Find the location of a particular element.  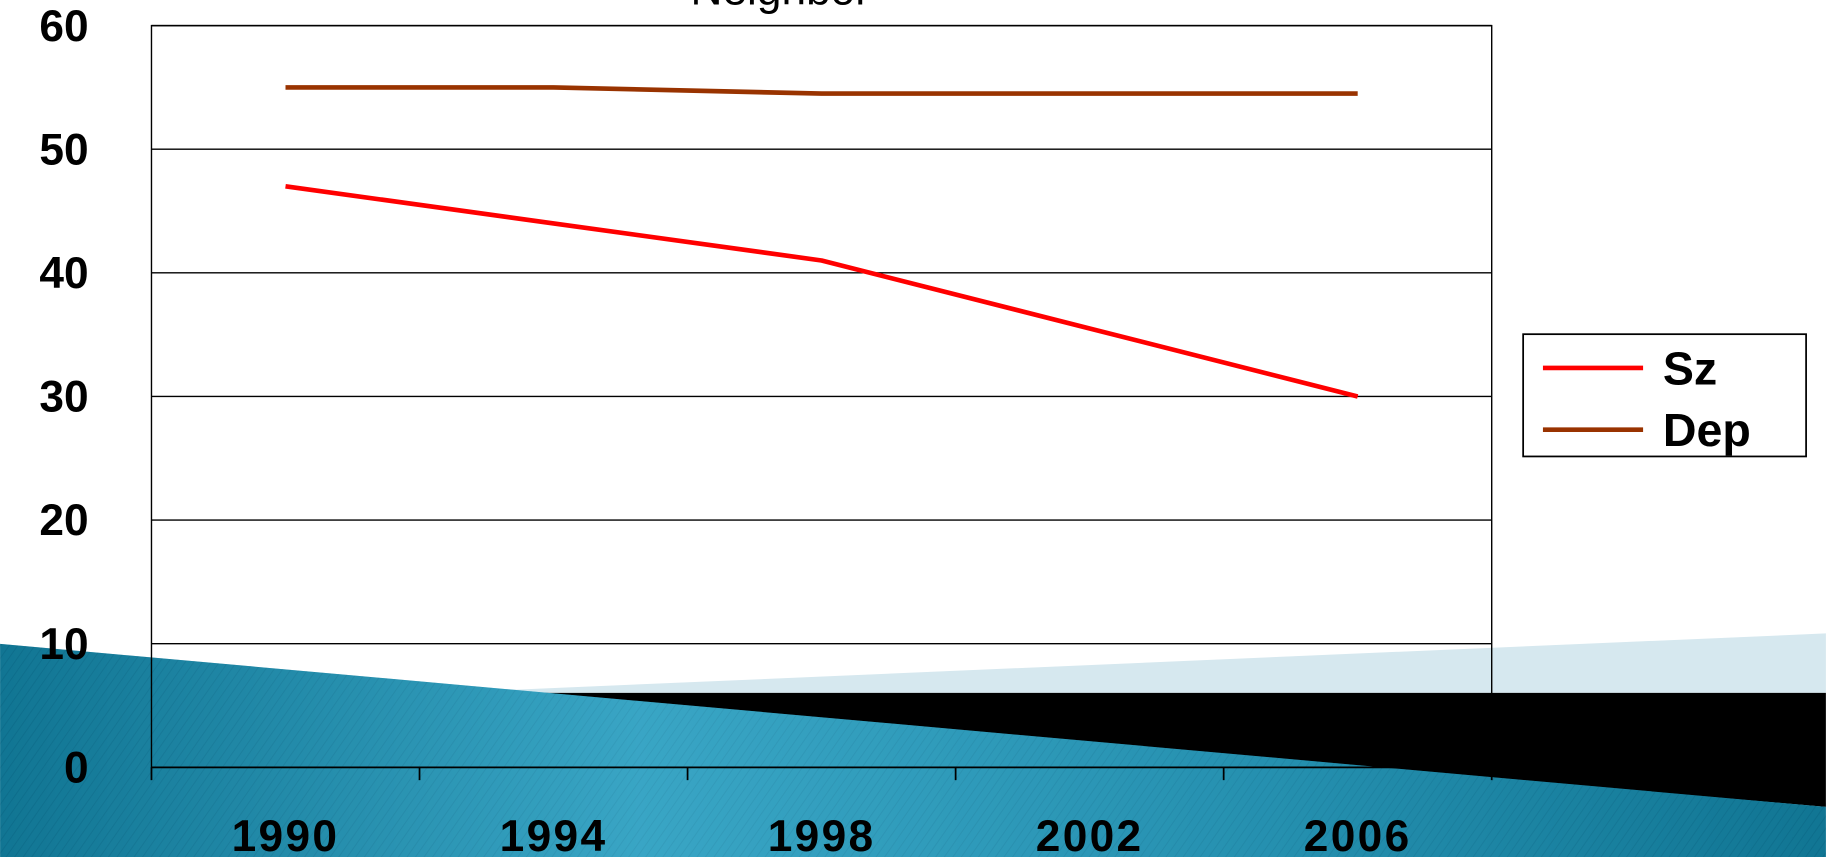

legend-box is located at coordinates (1664, 395).